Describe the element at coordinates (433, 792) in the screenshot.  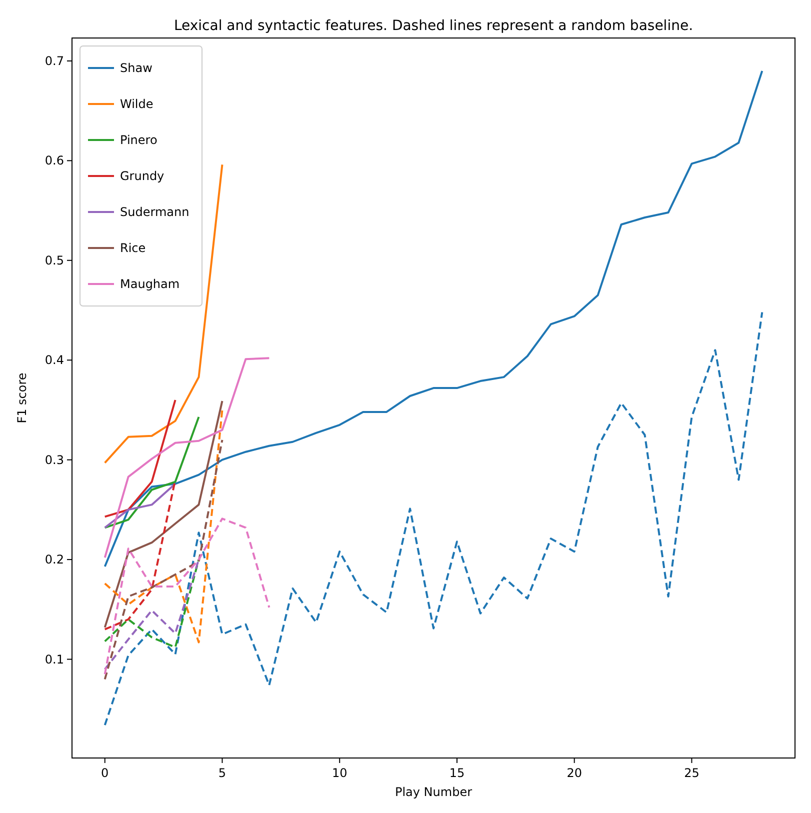
I see `x-axis-title: Play Number` at that location.